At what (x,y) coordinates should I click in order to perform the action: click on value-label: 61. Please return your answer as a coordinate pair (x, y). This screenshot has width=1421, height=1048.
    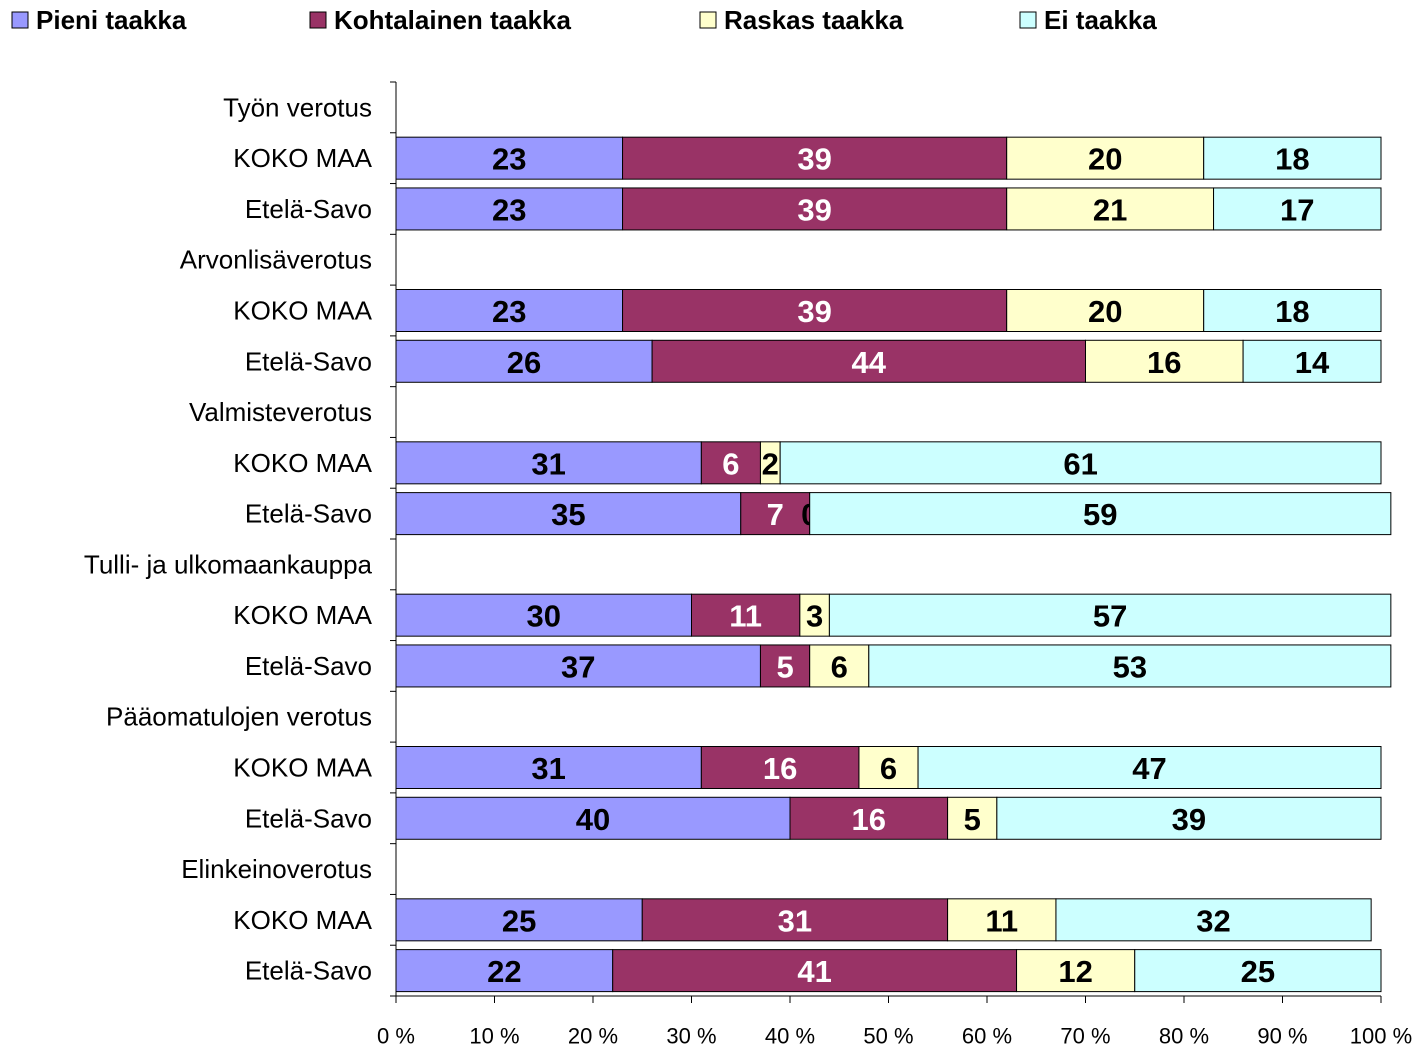
    Looking at the image, I should click on (1080, 463).